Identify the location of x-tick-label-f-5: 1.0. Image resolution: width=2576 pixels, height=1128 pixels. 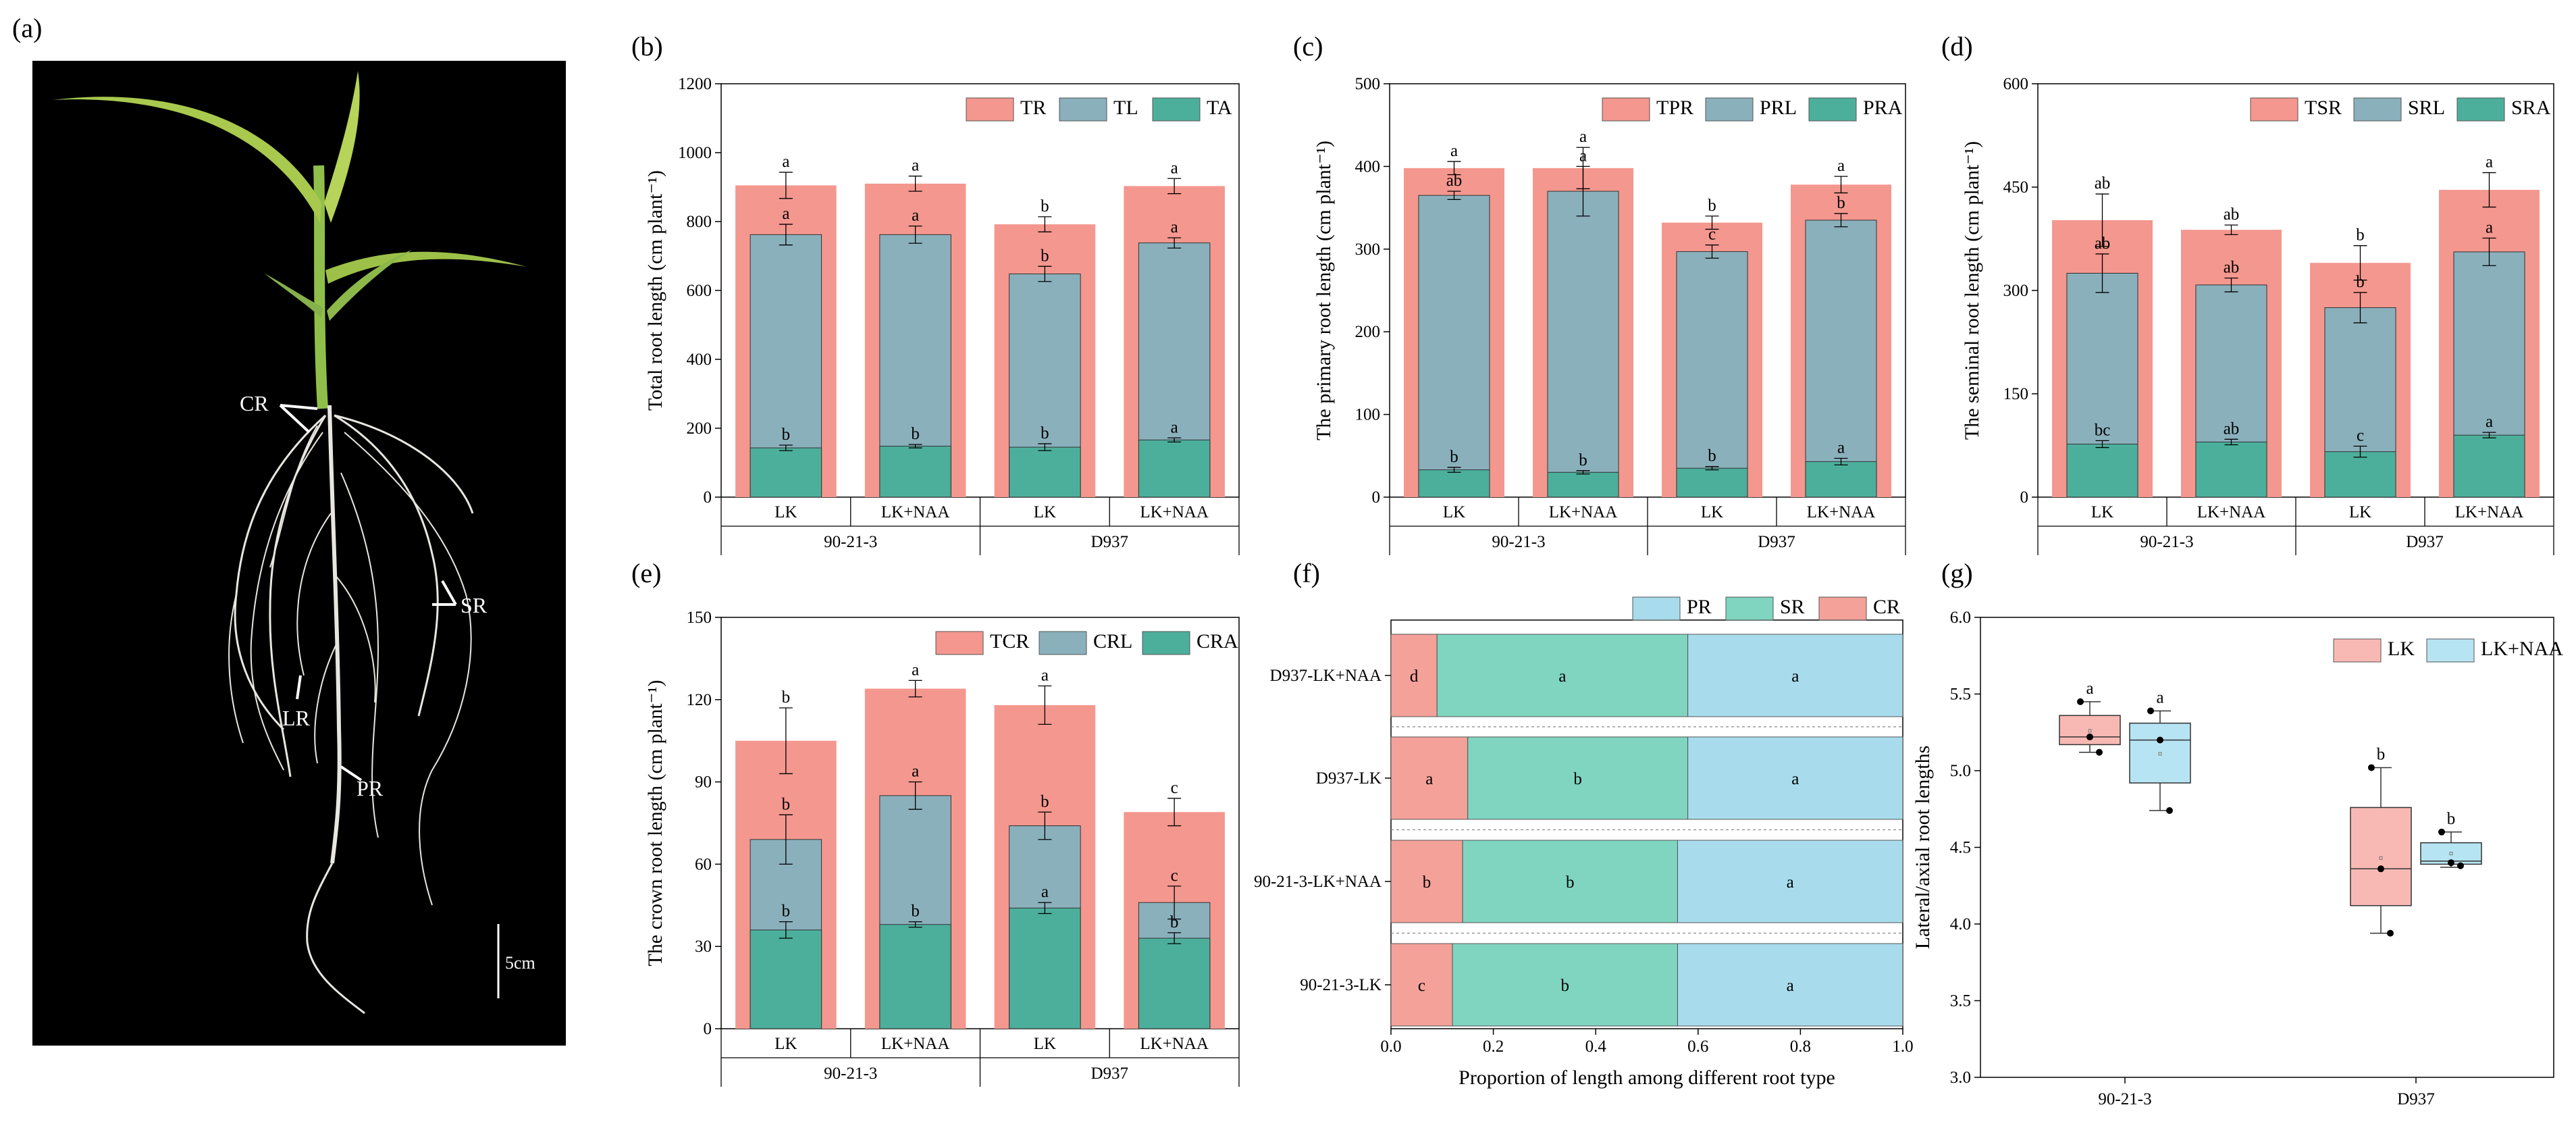
(1903, 1046).